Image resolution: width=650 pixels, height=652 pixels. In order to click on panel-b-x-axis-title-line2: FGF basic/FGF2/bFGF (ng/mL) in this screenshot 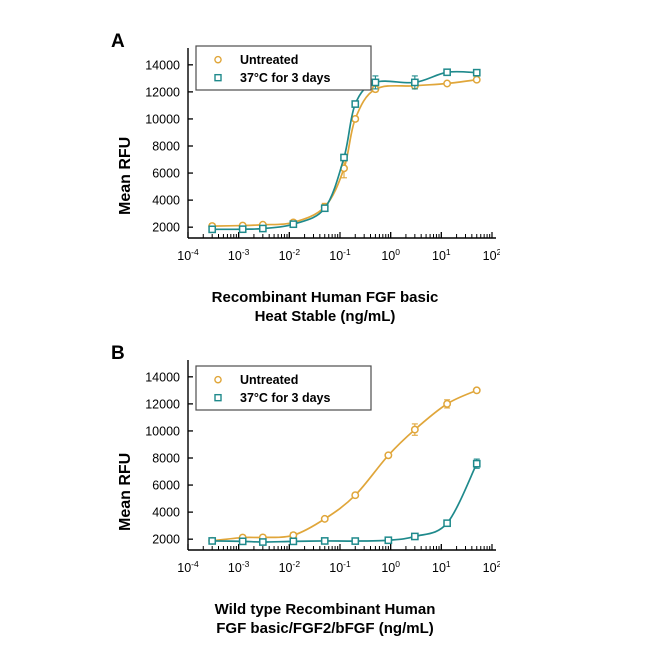, I will do `click(325, 628)`.